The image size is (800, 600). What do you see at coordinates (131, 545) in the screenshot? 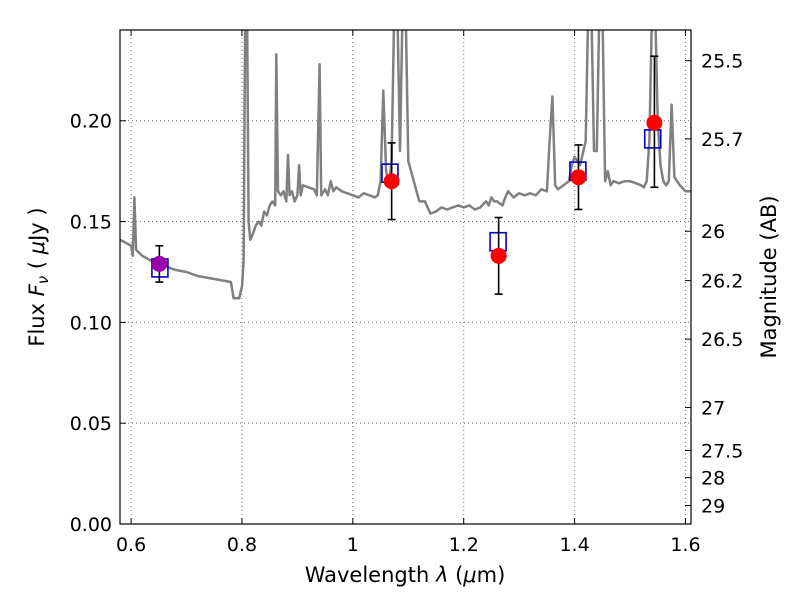
I see `x-tick-label: 0.6` at bounding box center [131, 545].